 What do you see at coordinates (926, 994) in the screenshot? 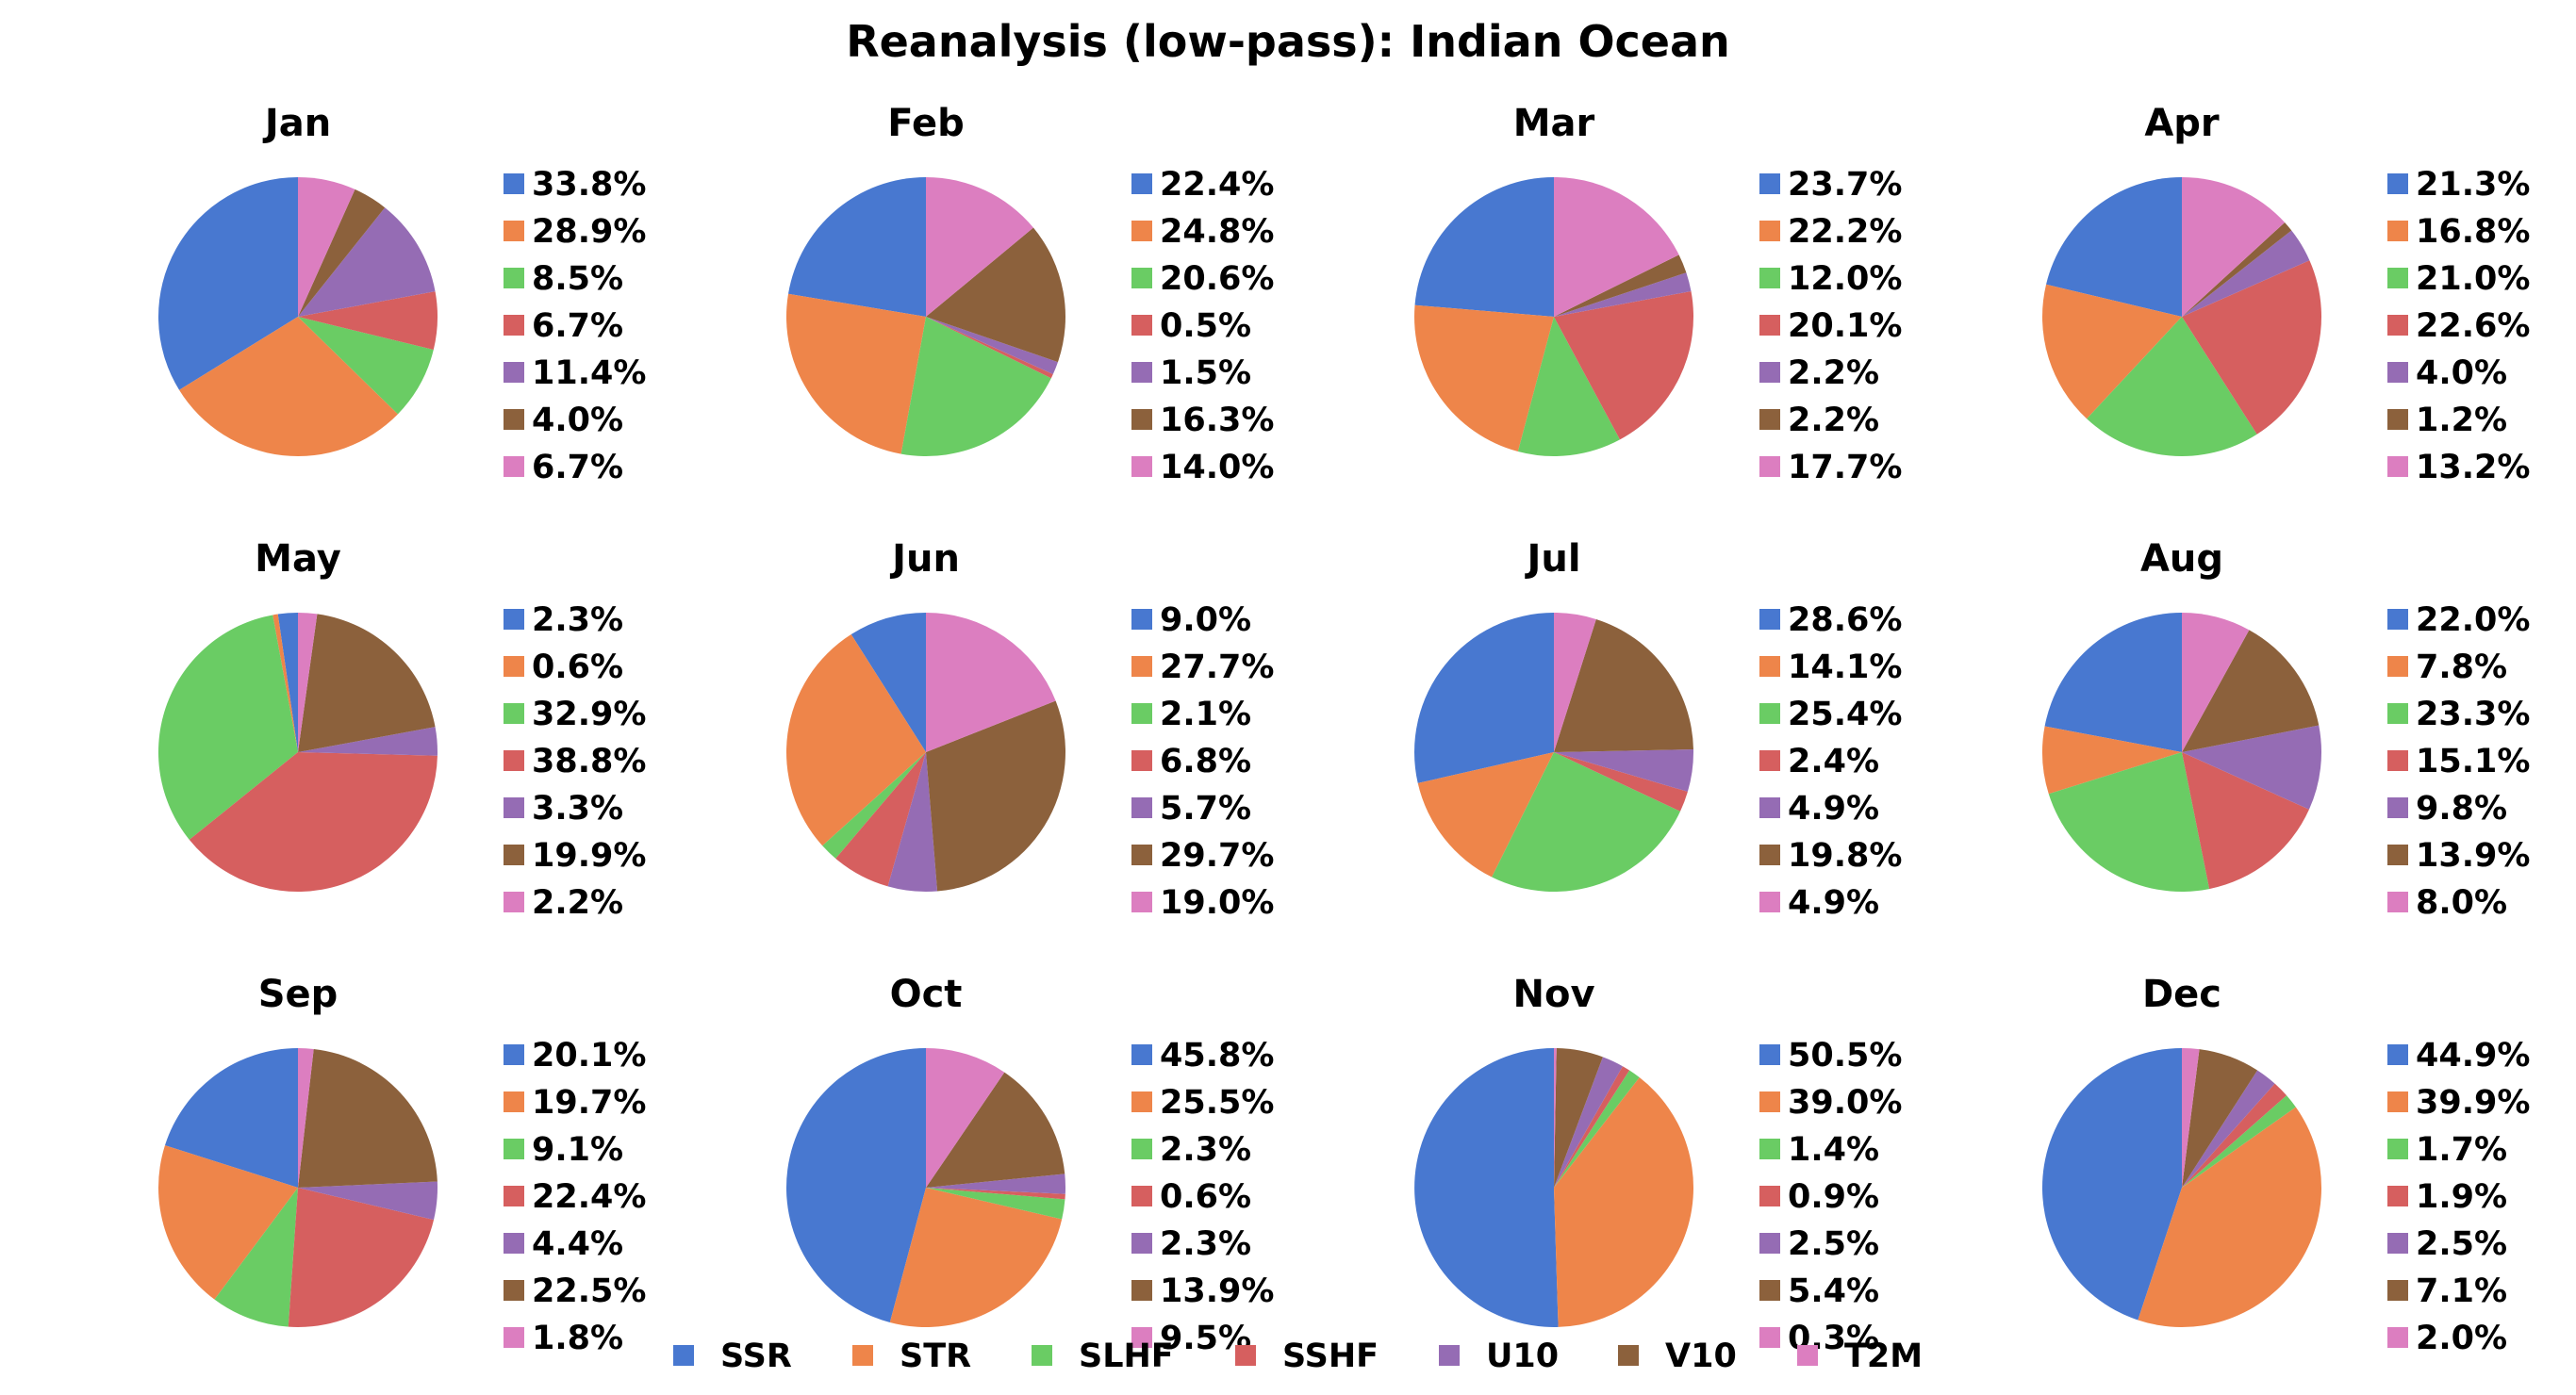
I see `pie-title: Oct` at bounding box center [926, 994].